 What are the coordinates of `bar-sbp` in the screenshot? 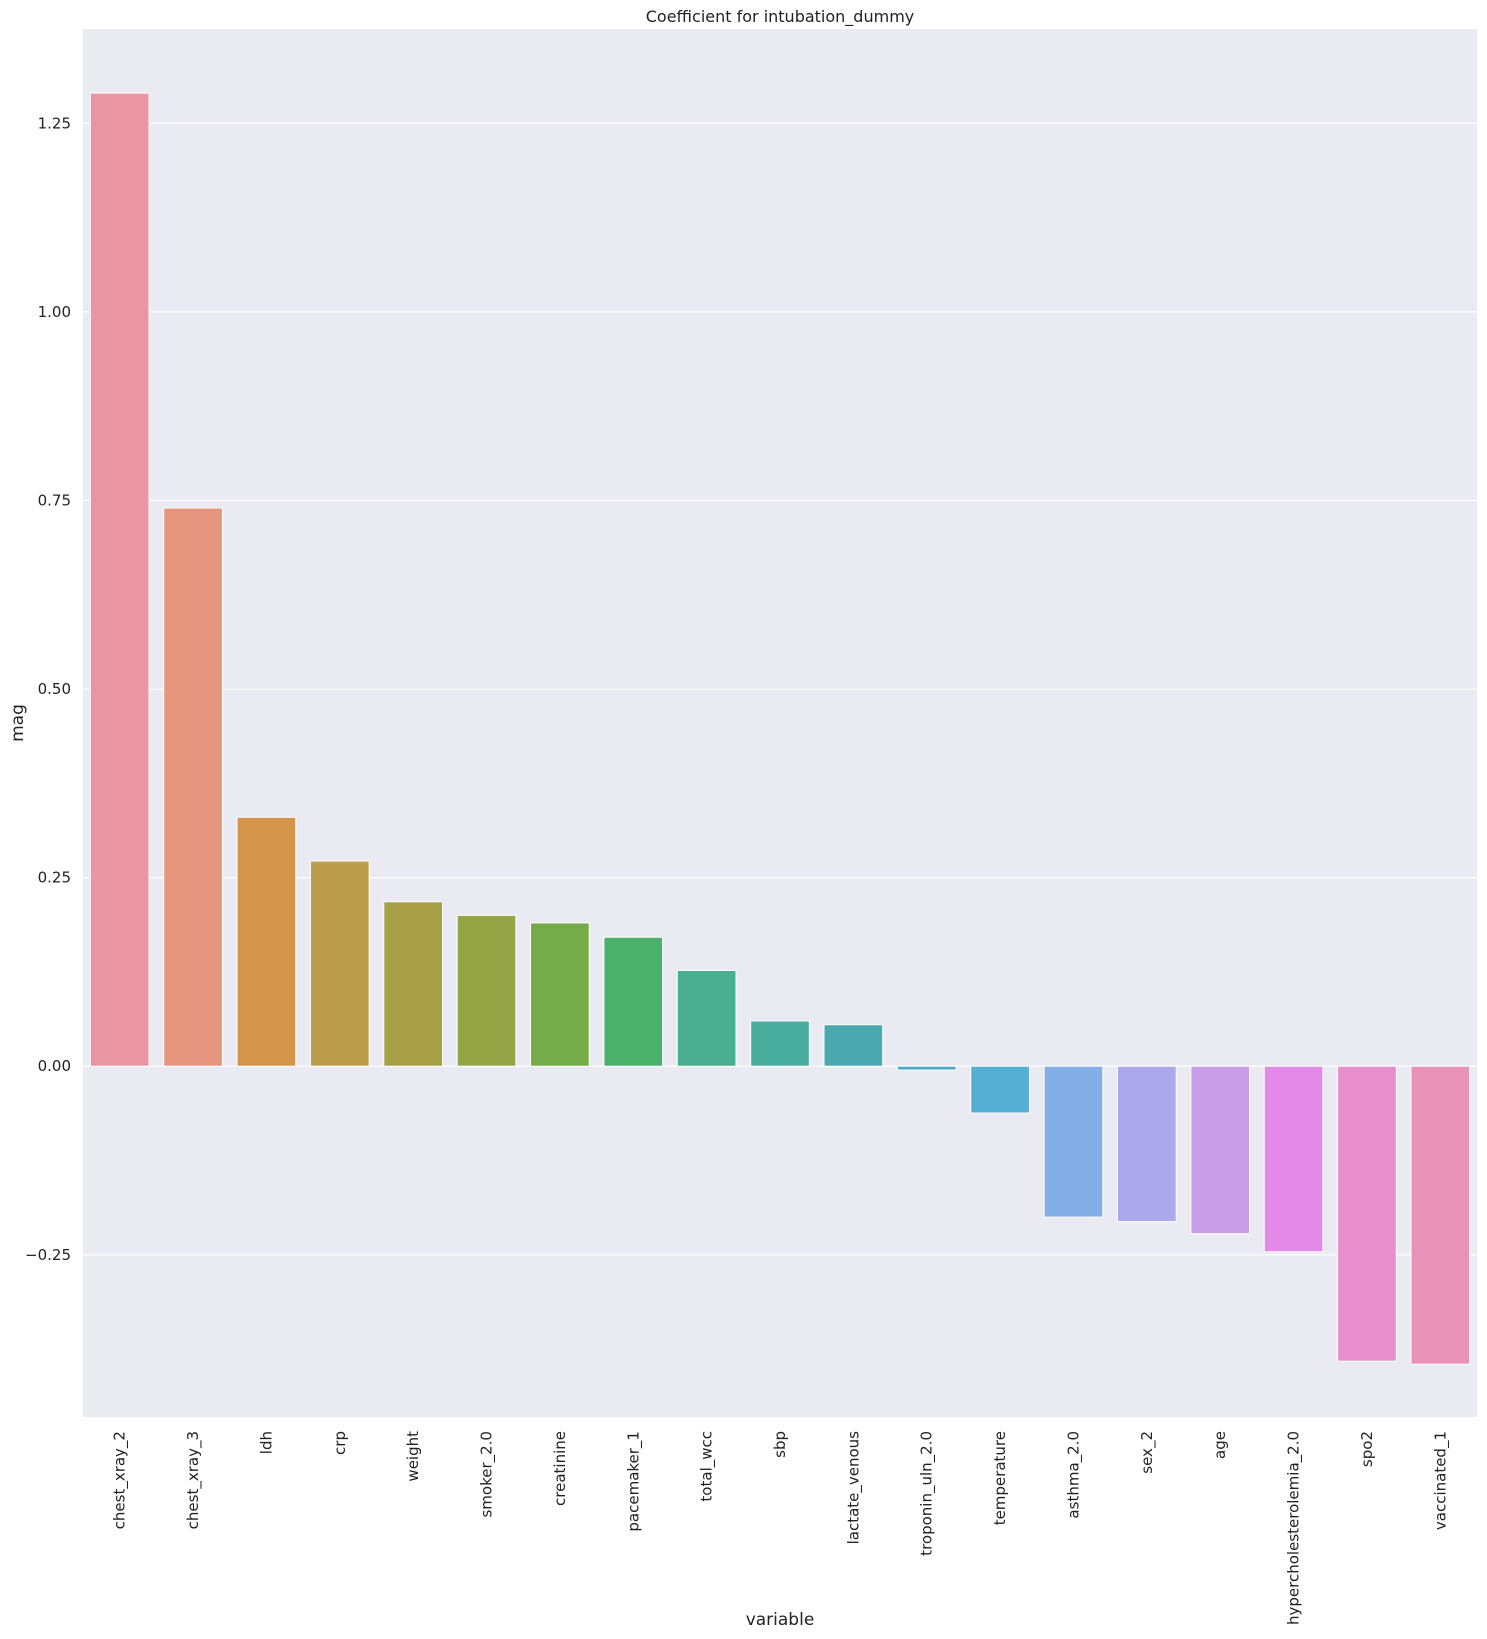 It's located at (780, 1043).